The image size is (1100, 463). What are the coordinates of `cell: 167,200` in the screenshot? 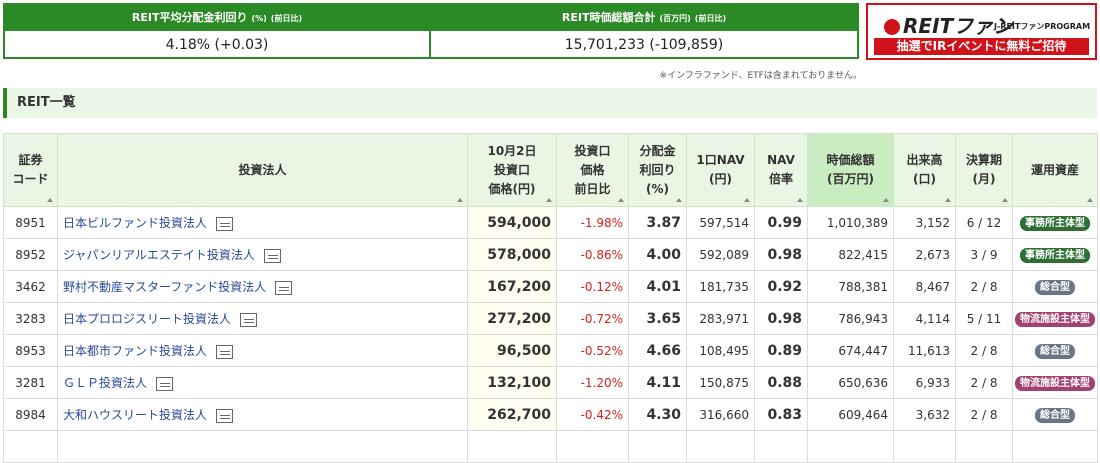 It's located at (512, 286).